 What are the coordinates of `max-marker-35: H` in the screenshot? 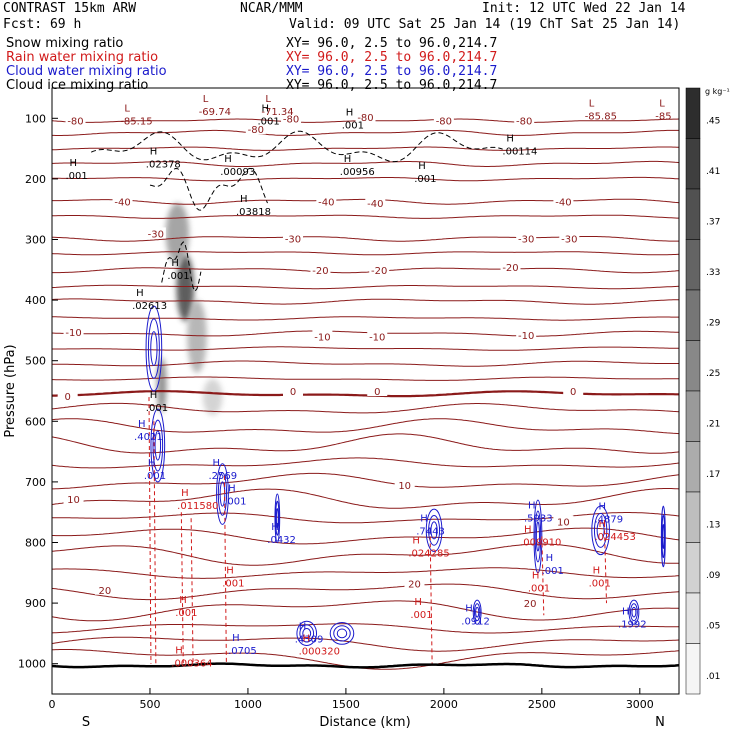 It's located at (469, 608).